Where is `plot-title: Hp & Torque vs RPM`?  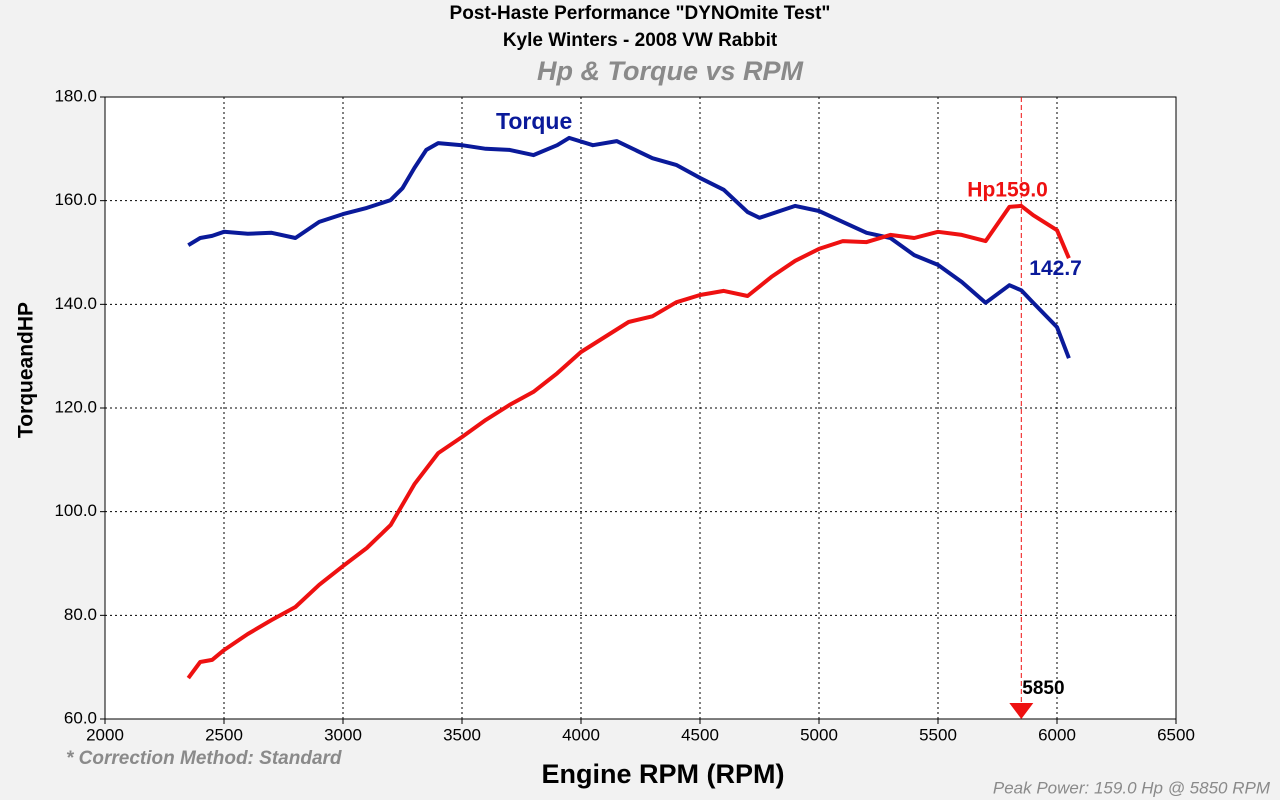
plot-title: Hp & Torque vs RPM is located at coordinates (670, 71).